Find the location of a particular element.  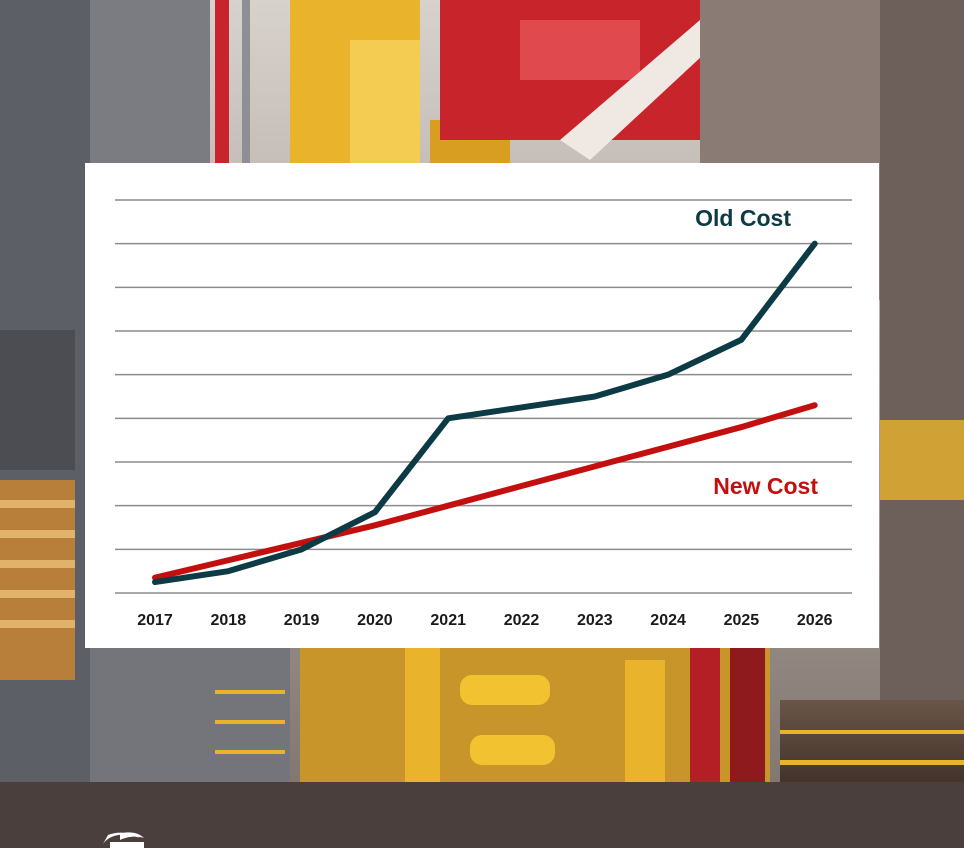

x-tick-label-2024: 2024 is located at coordinates (668, 620).